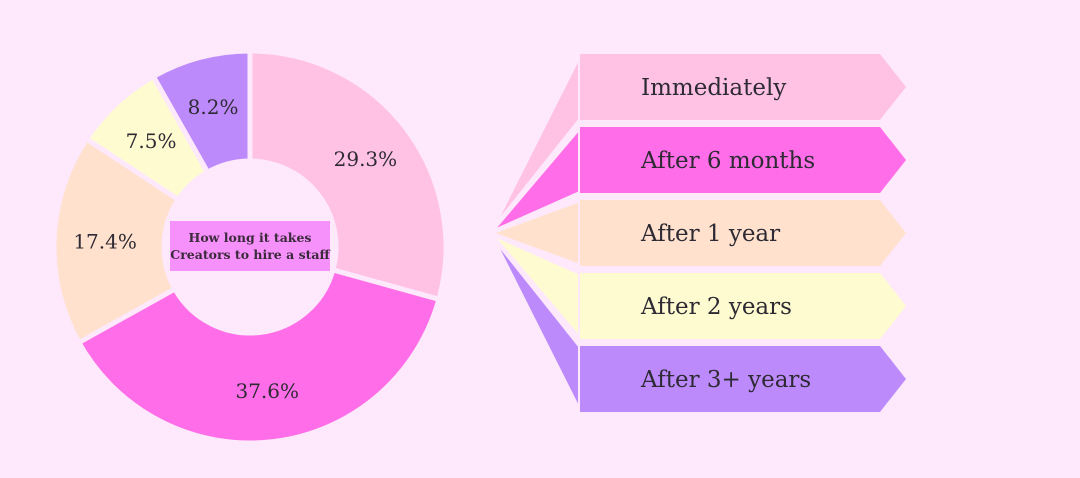 This screenshot has width=1080, height=478. What do you see at coordinates (213, 107) in the screenshot?
I see `slice-label-after-3-years: 8.2%` at bounding box center [213, 107].